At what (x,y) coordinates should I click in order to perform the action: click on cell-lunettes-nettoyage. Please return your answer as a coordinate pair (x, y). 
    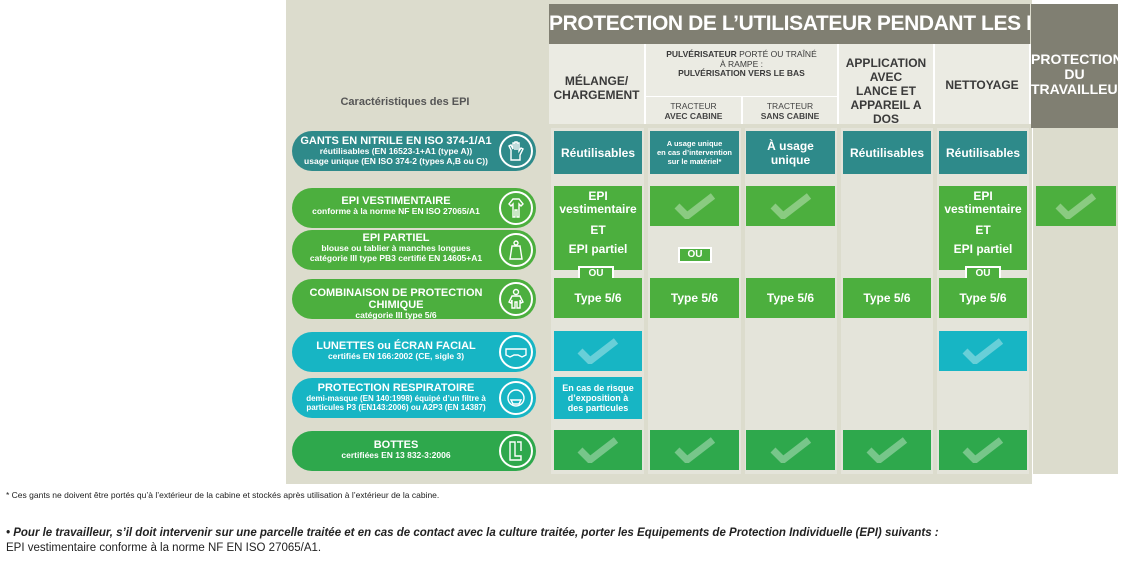
    Looking at the image, I should click on (983, 351).